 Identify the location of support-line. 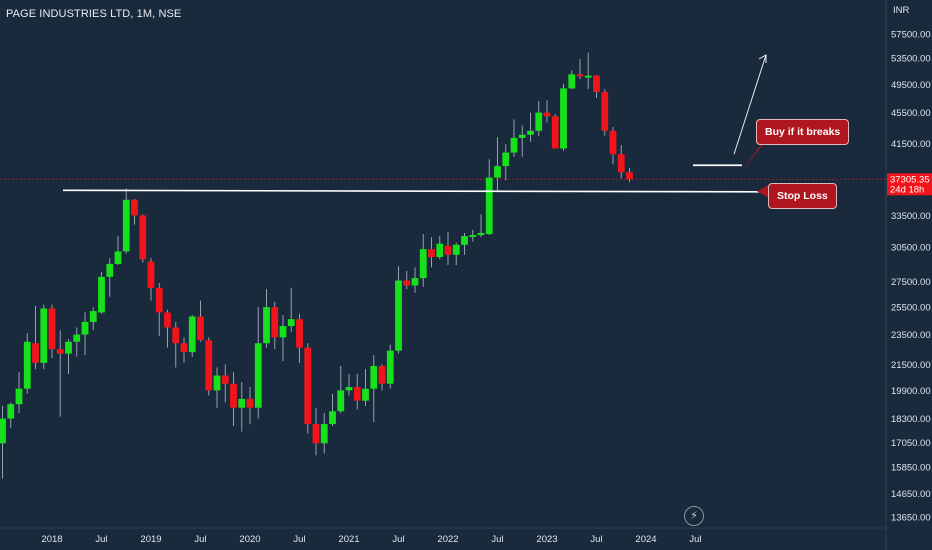
(411, 191).